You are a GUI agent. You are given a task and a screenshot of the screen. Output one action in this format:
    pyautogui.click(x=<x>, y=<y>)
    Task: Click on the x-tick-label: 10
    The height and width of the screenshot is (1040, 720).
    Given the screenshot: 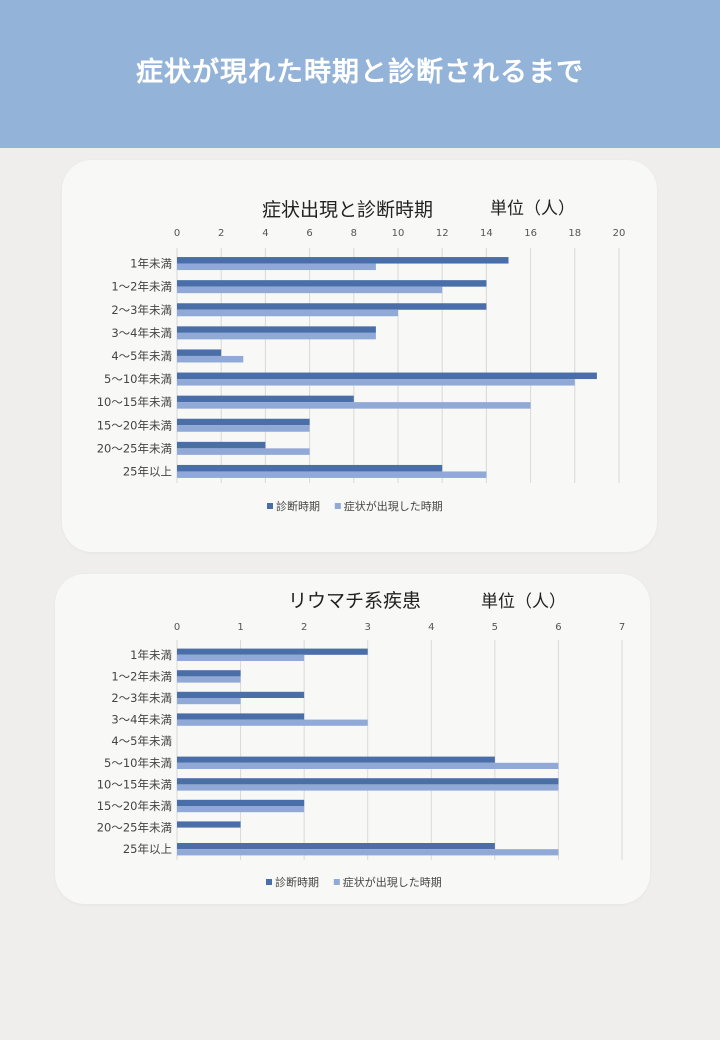 What is the action you would take?
    pyautogui.click(x=398, y=233)
    